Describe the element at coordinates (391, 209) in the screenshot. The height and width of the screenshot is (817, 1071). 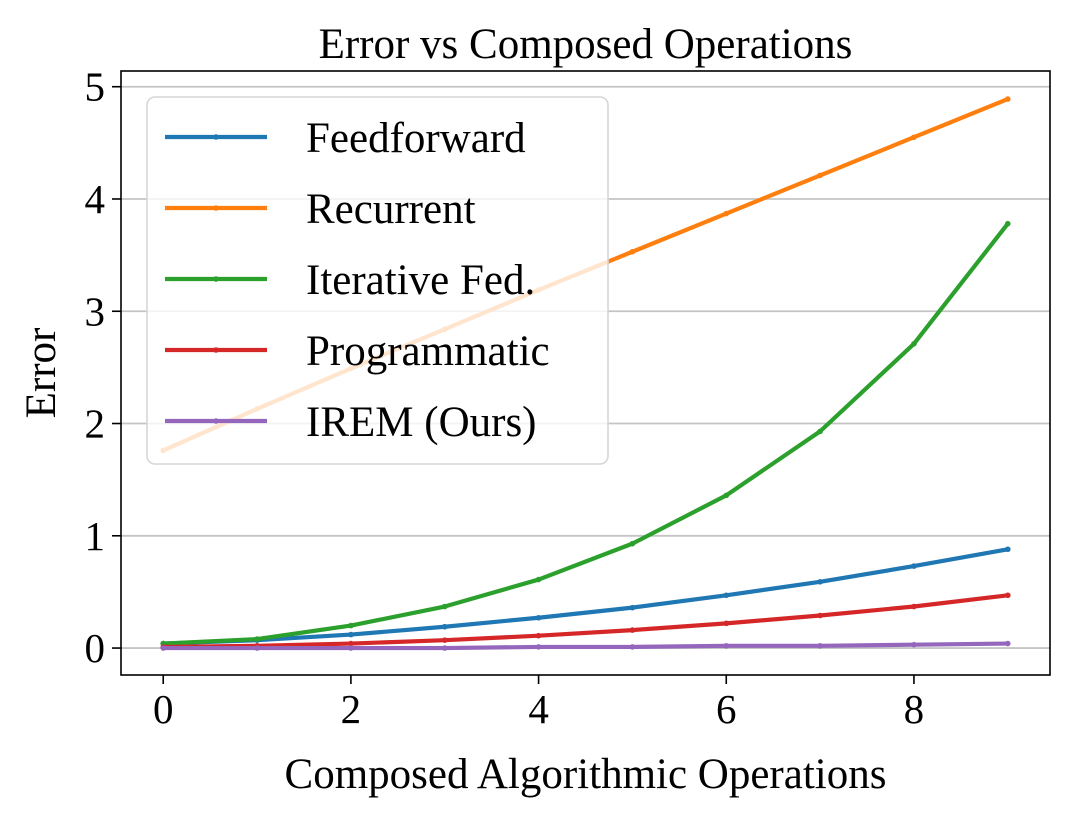
I see `legend-label-recurrent: Recurrent` at that location.